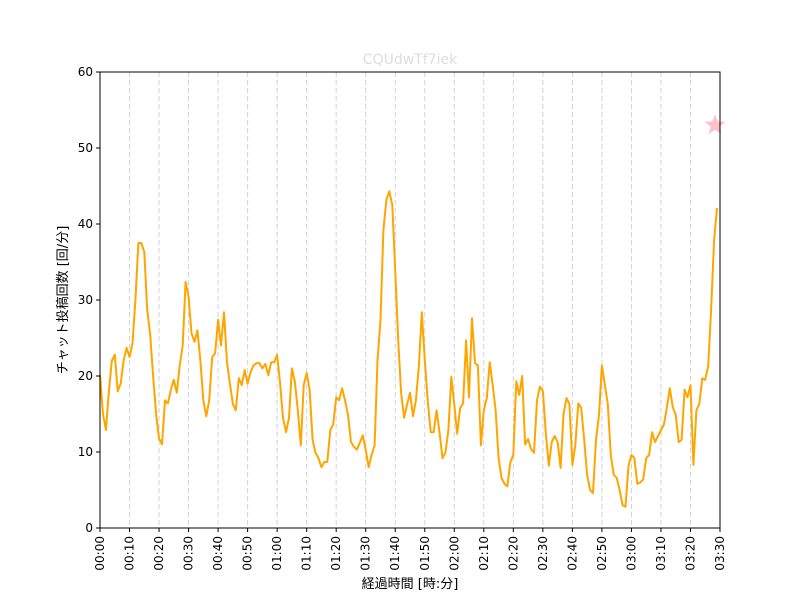  What do you see at coordinates (336, 553) in the screenshot?
I see `x-tick-label: 01:20` at bounding box center [336, 553].